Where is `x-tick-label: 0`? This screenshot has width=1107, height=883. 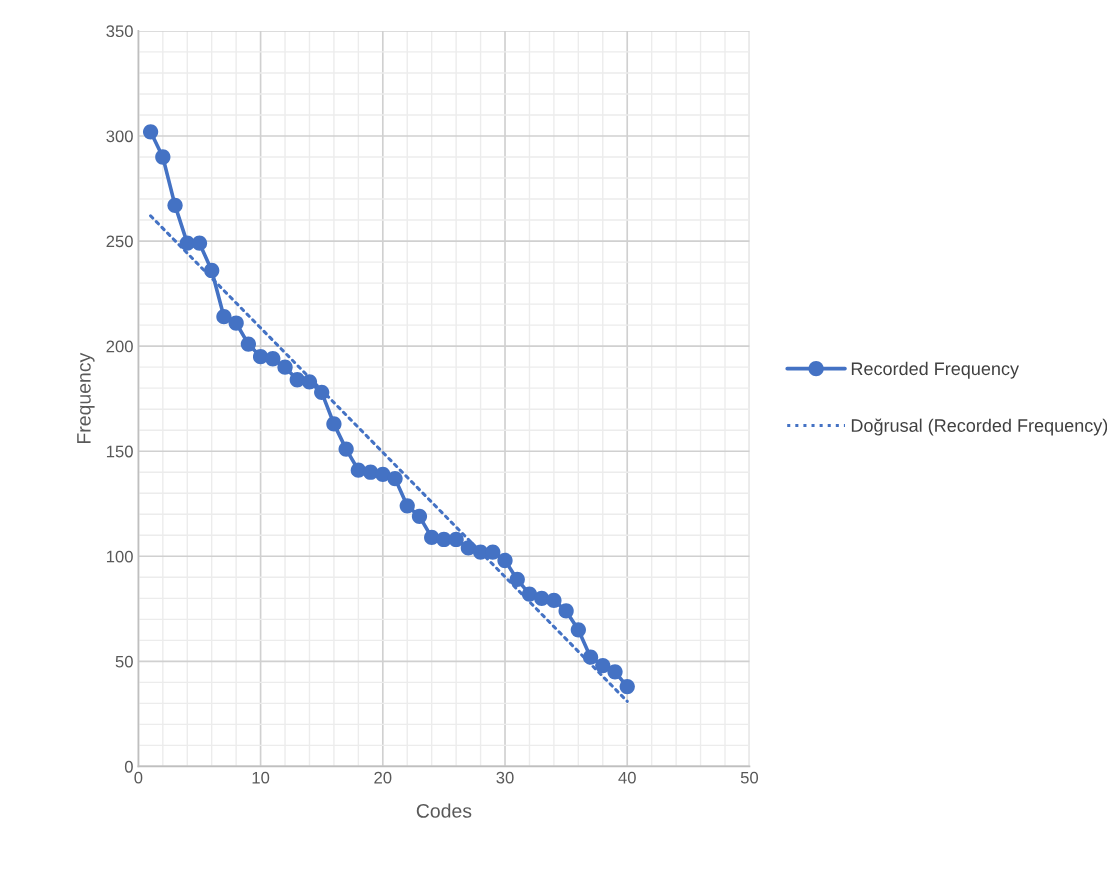
x-tick-label: 0 is located at coordinates (138, 777).